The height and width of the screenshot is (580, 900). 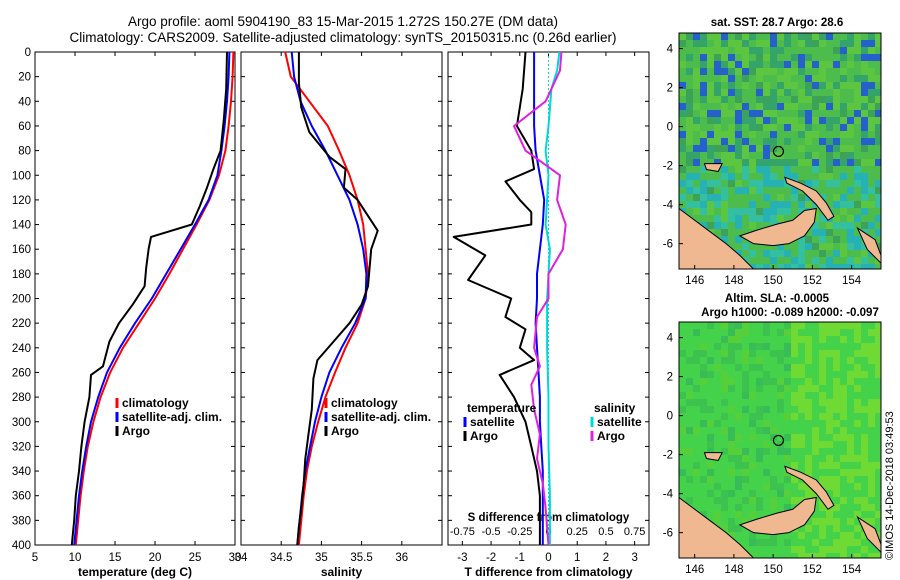 I want to click on sla-map-land-newireland, so click(x=809, y=487).